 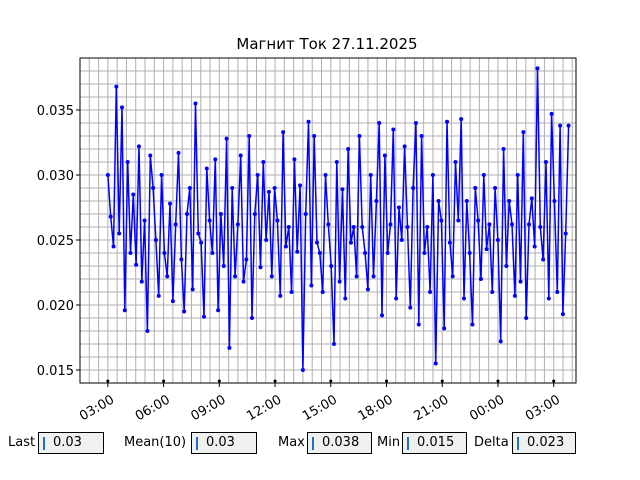 I want to click on y-tick-label: 0.030, so click(x=55, y=176).